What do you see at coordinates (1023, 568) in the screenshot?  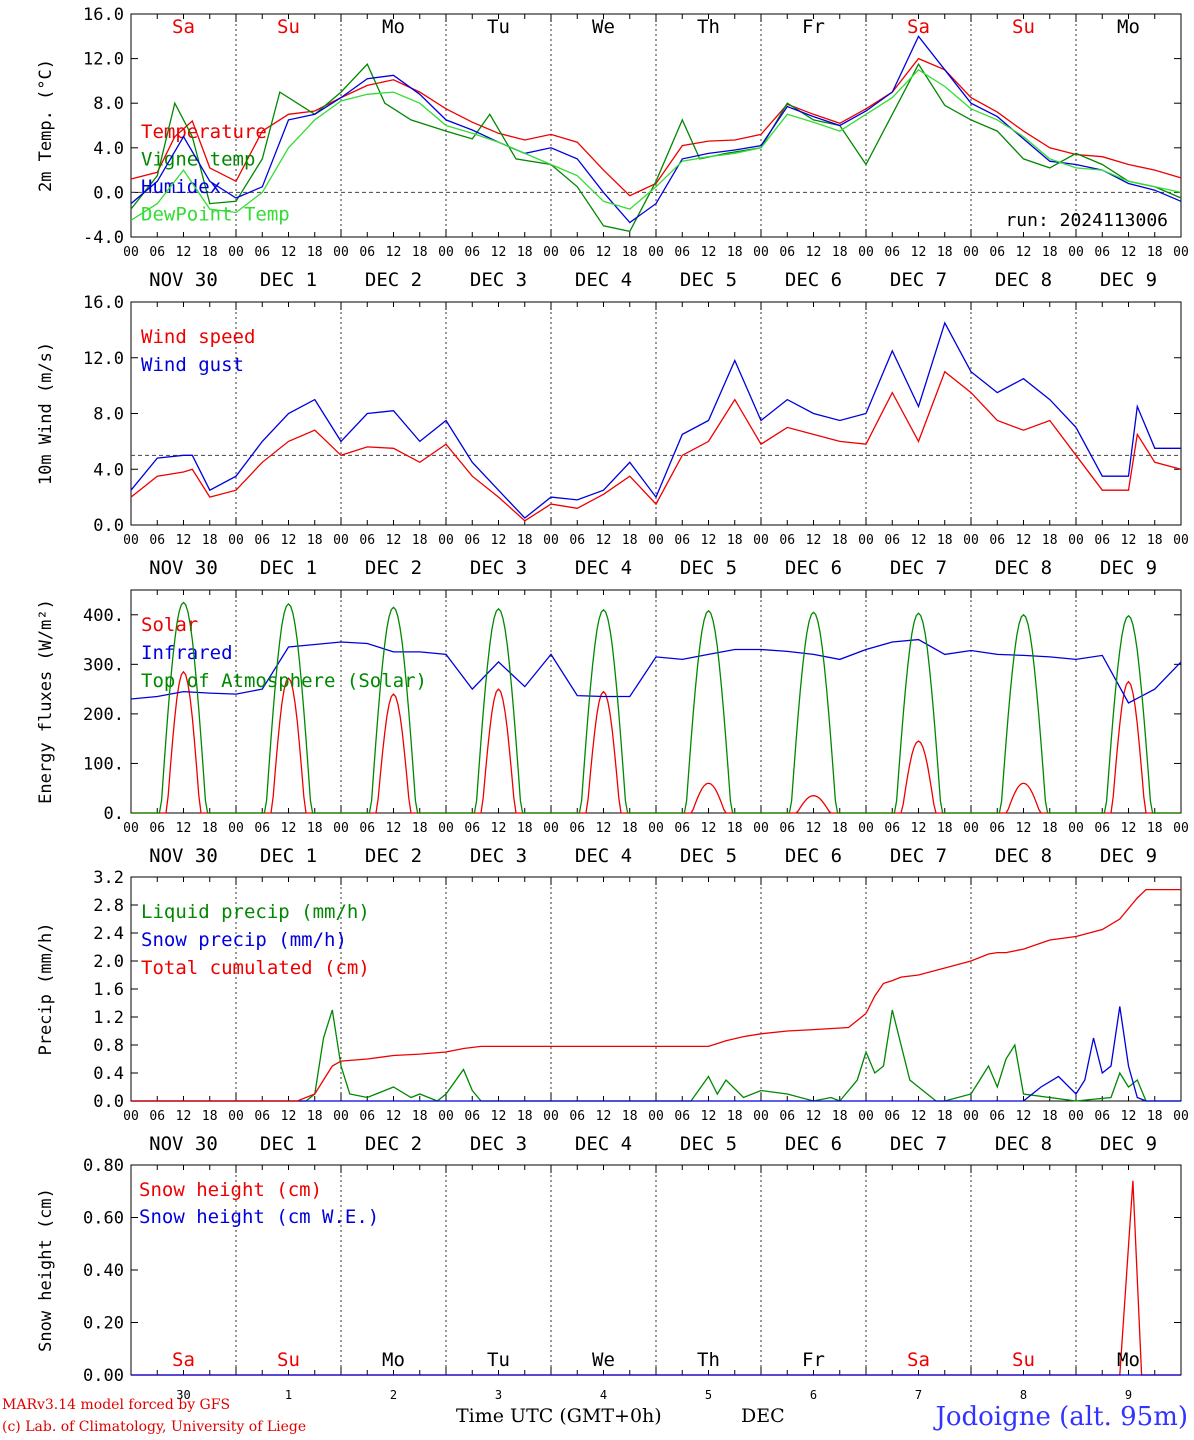 I see `date-label: DEC 8` at bounding box center [1023, 568].